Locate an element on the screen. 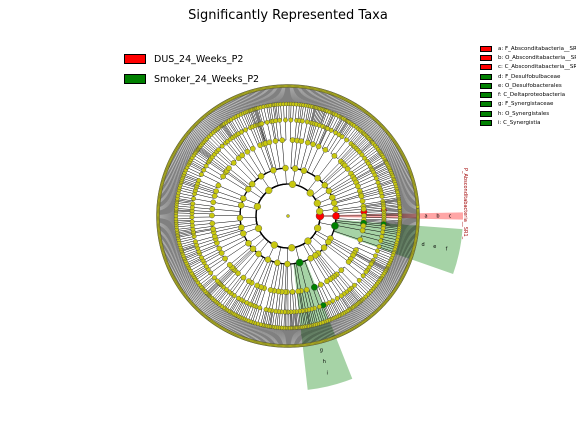 Image resolution: width=576 pixels, height=432 pixels. legend-label: DUS_24_Weeks_P2 is located at coordinates (199, 59).